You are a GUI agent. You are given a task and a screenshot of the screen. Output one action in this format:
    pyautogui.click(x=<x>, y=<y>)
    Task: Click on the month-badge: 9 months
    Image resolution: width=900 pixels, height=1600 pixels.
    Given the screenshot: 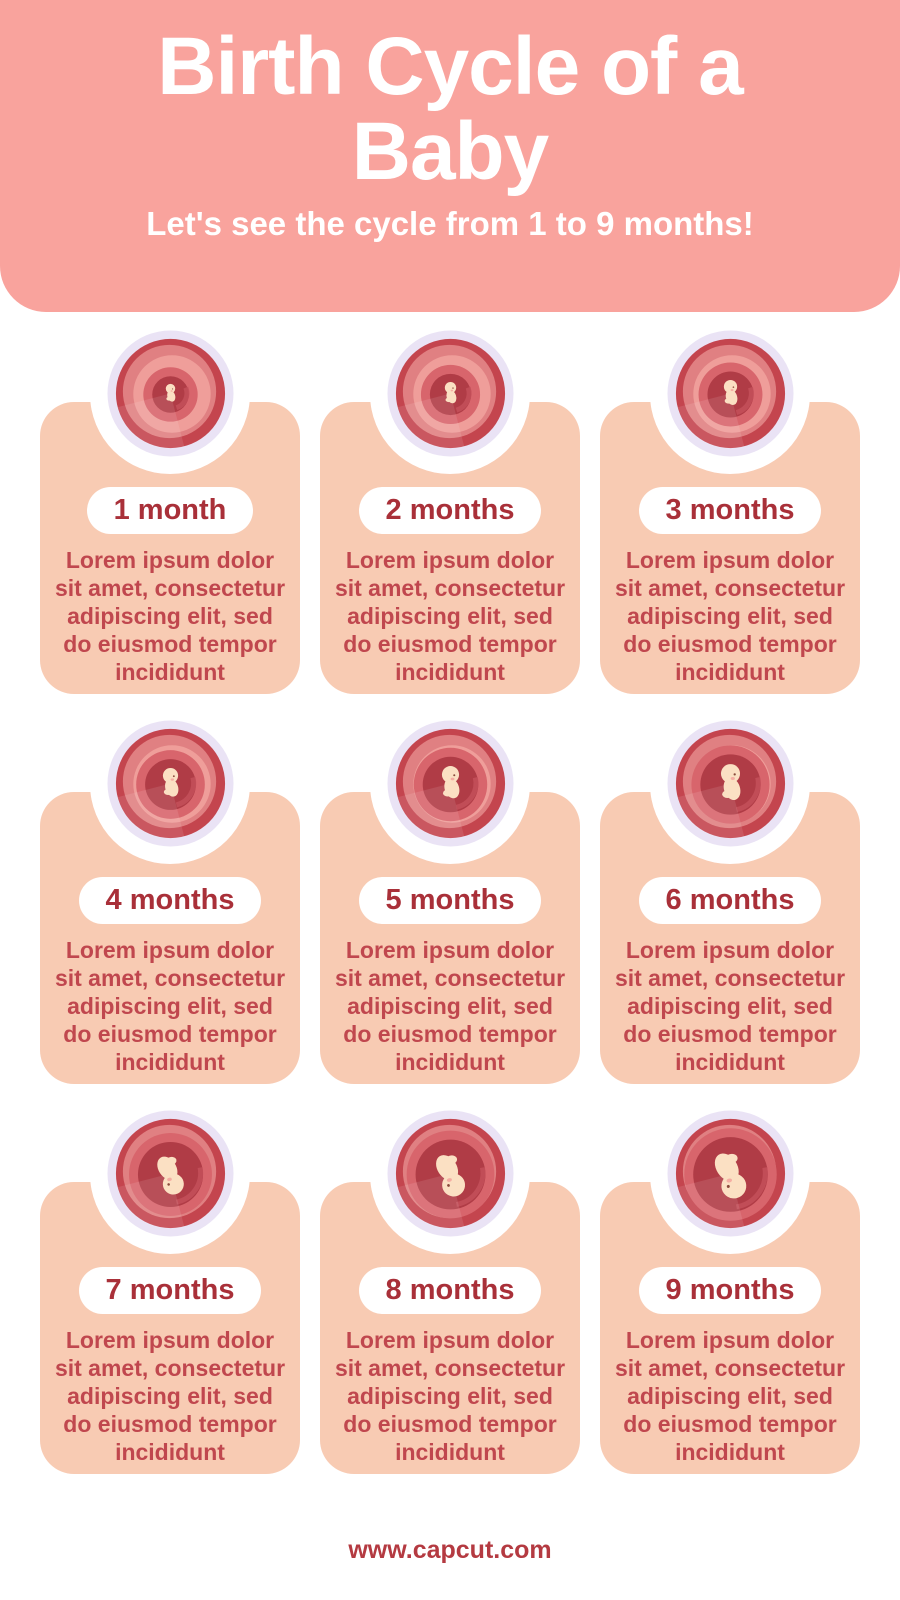 What is the action you would take?
    pyautogui.click(x=730, y=1290)
    